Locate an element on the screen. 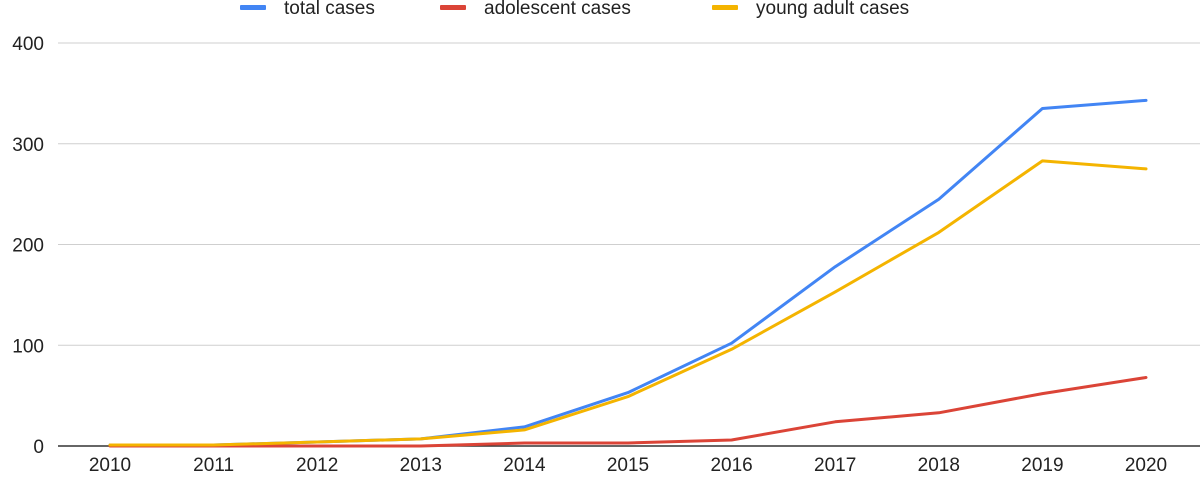 The width and height of the screenshot is (1200, 494). y-tick-label: 0 is located at coordinates (38, 447).